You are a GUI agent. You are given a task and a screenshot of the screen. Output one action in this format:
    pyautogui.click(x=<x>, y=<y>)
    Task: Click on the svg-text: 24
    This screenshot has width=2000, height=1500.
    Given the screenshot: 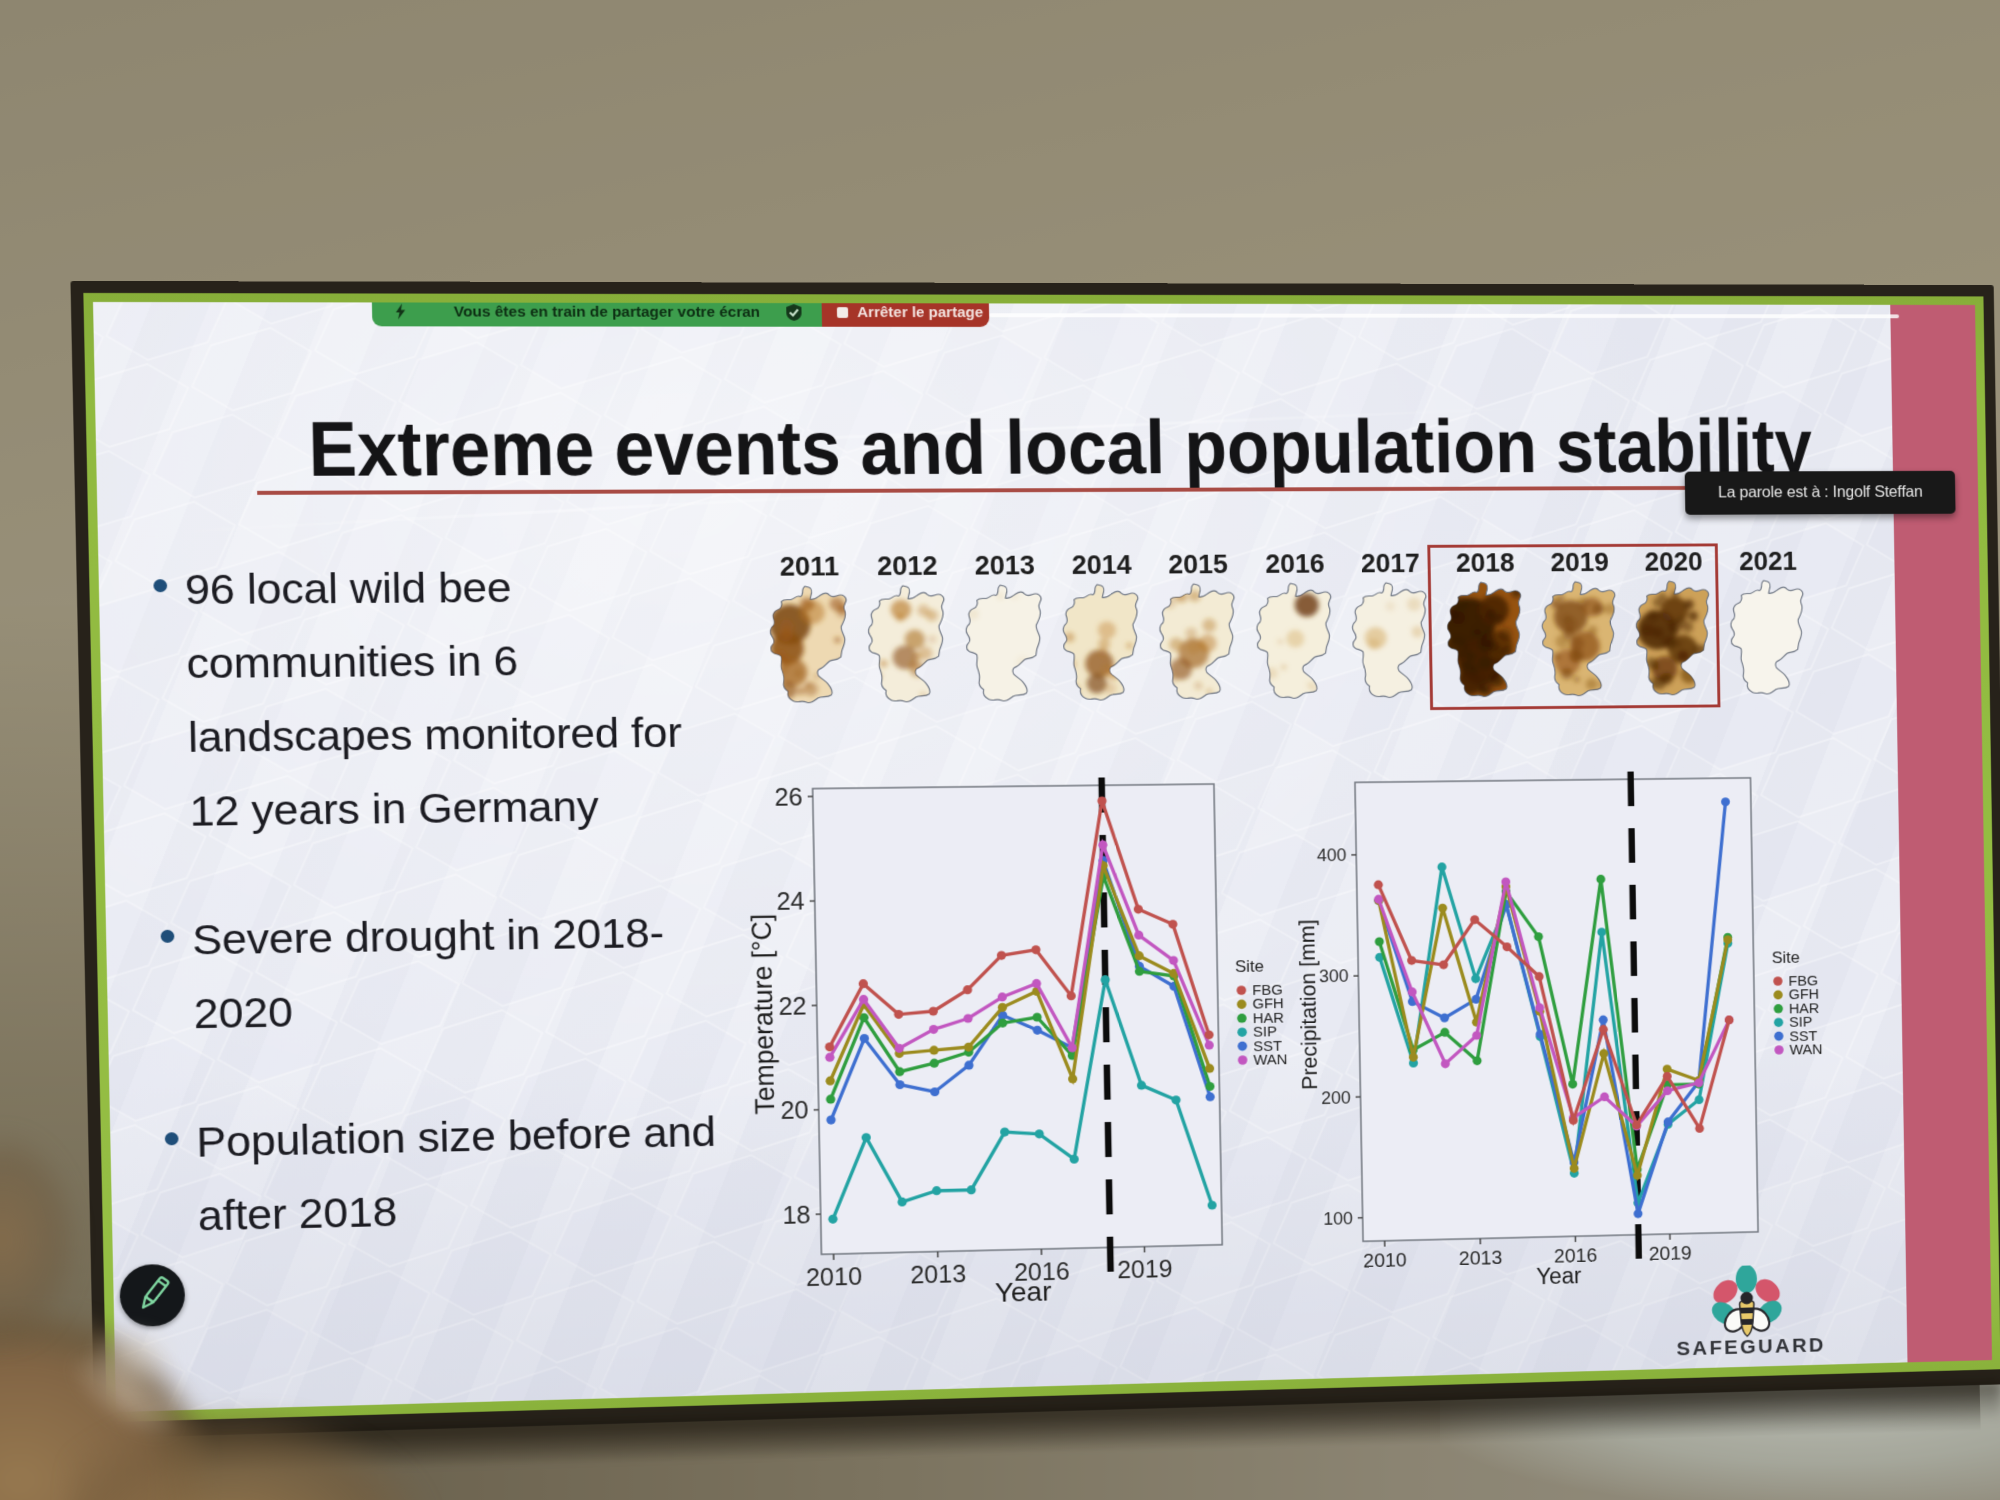 What is the action you would take?
    pyautogui.click(x=790, y=902)
    